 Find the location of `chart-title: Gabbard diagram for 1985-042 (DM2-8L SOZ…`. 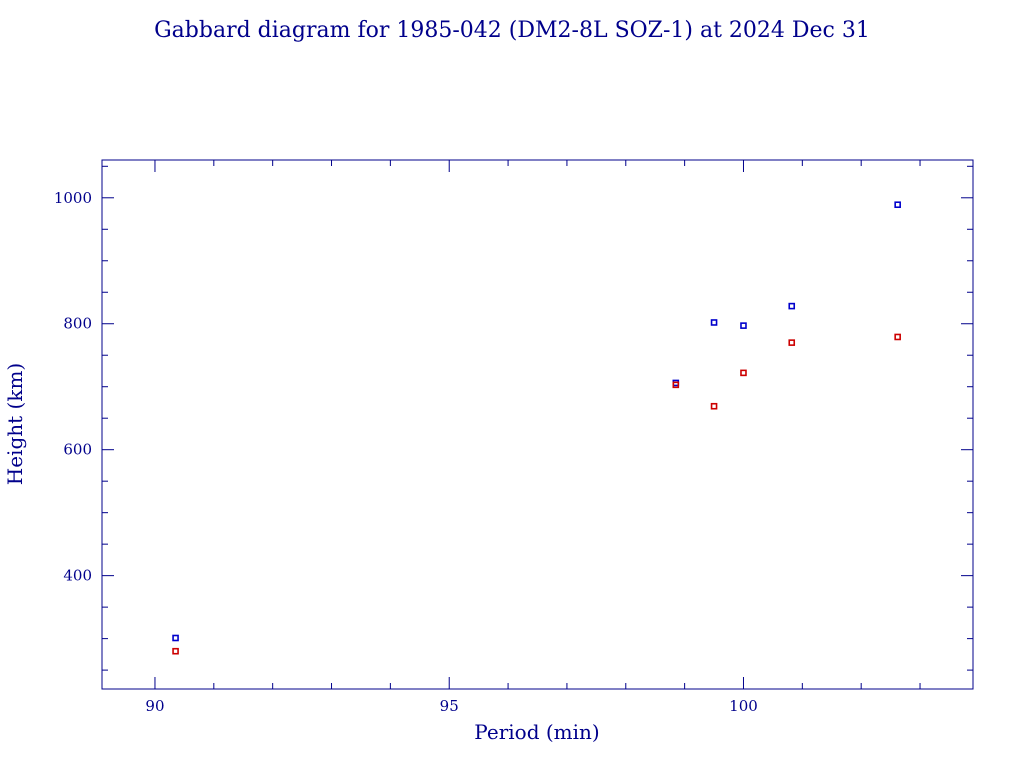

chart-title: Gabbard diagram for 1985-042 (DM2-8L SOZ… is located at coordinates (512, 30).